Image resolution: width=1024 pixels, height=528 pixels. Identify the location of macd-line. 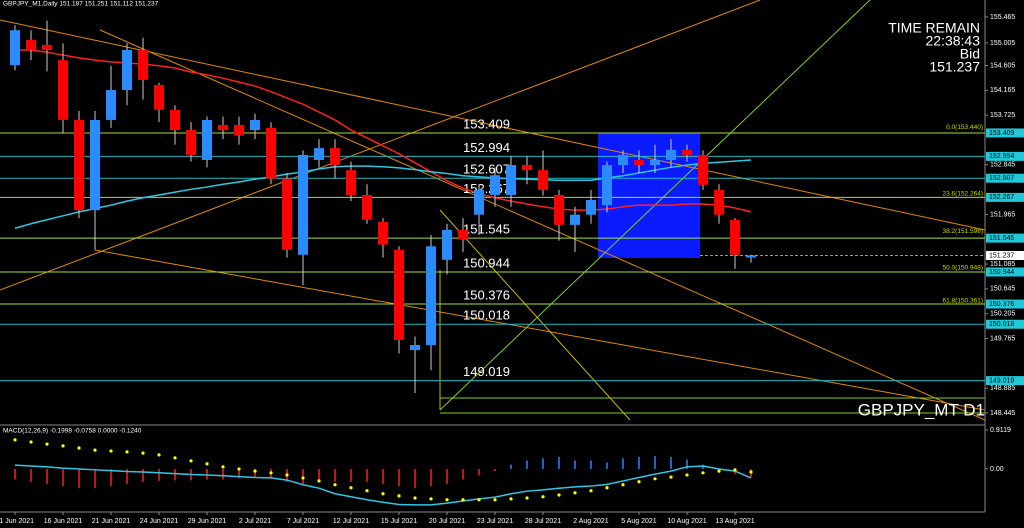
(383, 485).